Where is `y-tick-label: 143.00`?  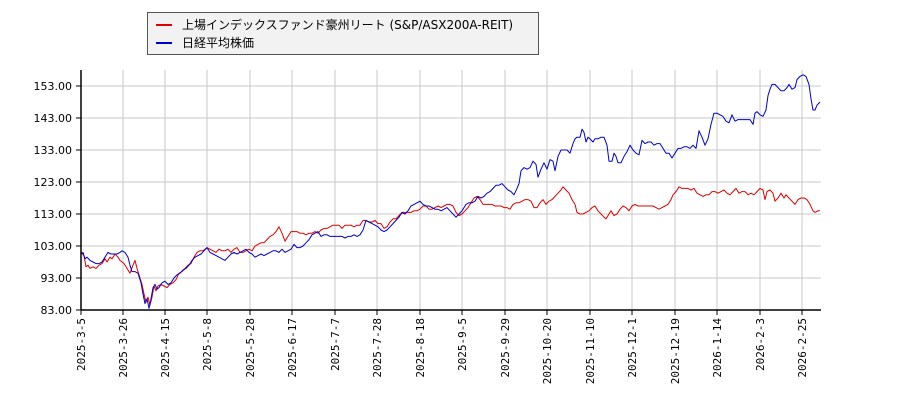
y-tick-label: 143.00 is located at coordinates (53, 118).